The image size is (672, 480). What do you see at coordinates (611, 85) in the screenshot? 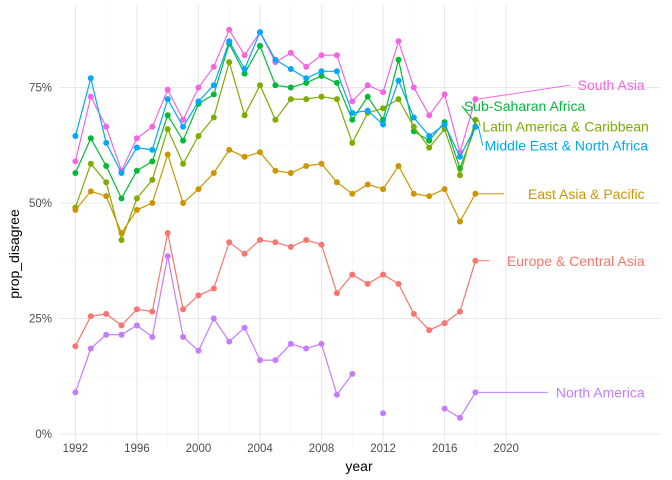
I see `series-label: South Asia` at bounding box center [611, 85].